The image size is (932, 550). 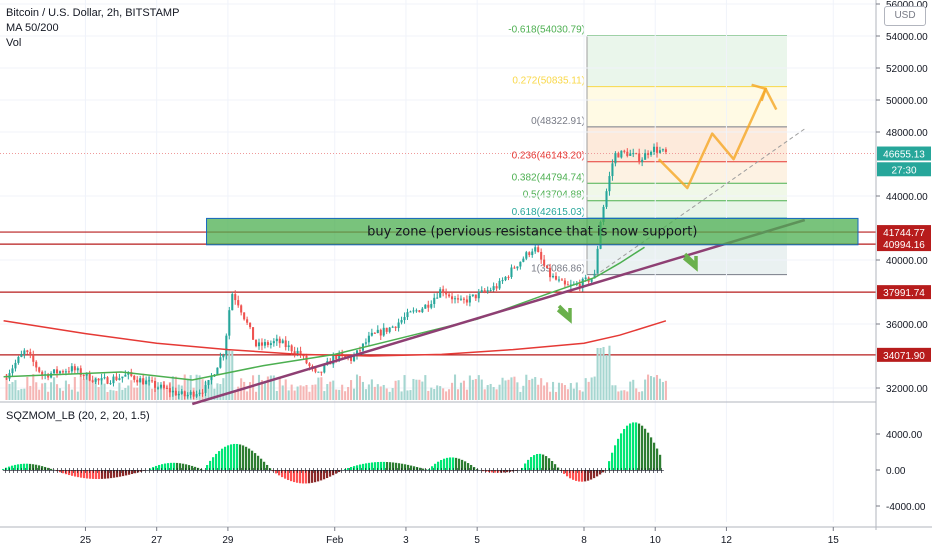 I want to click on fib-zone, so click(x=687, y=61).